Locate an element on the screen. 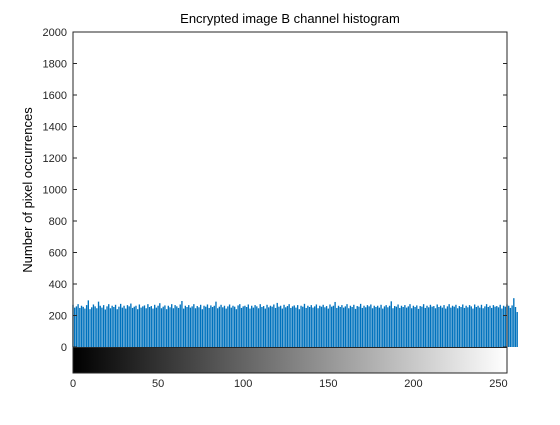 Image resolution: width=560 pixels, height=425 pixels. y-tick-label: 200 is located at coordinates (58, 317).